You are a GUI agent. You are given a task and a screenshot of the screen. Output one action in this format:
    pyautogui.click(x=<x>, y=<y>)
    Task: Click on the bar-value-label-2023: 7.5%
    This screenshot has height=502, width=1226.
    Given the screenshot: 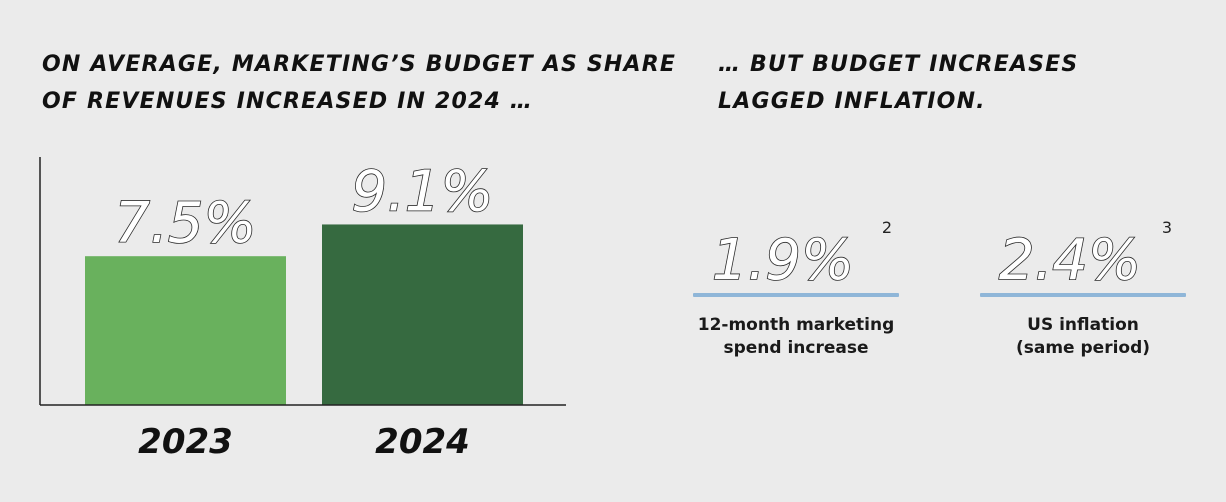 What is the action you would take?
    pyautogui.click(x=185, y=223)
    